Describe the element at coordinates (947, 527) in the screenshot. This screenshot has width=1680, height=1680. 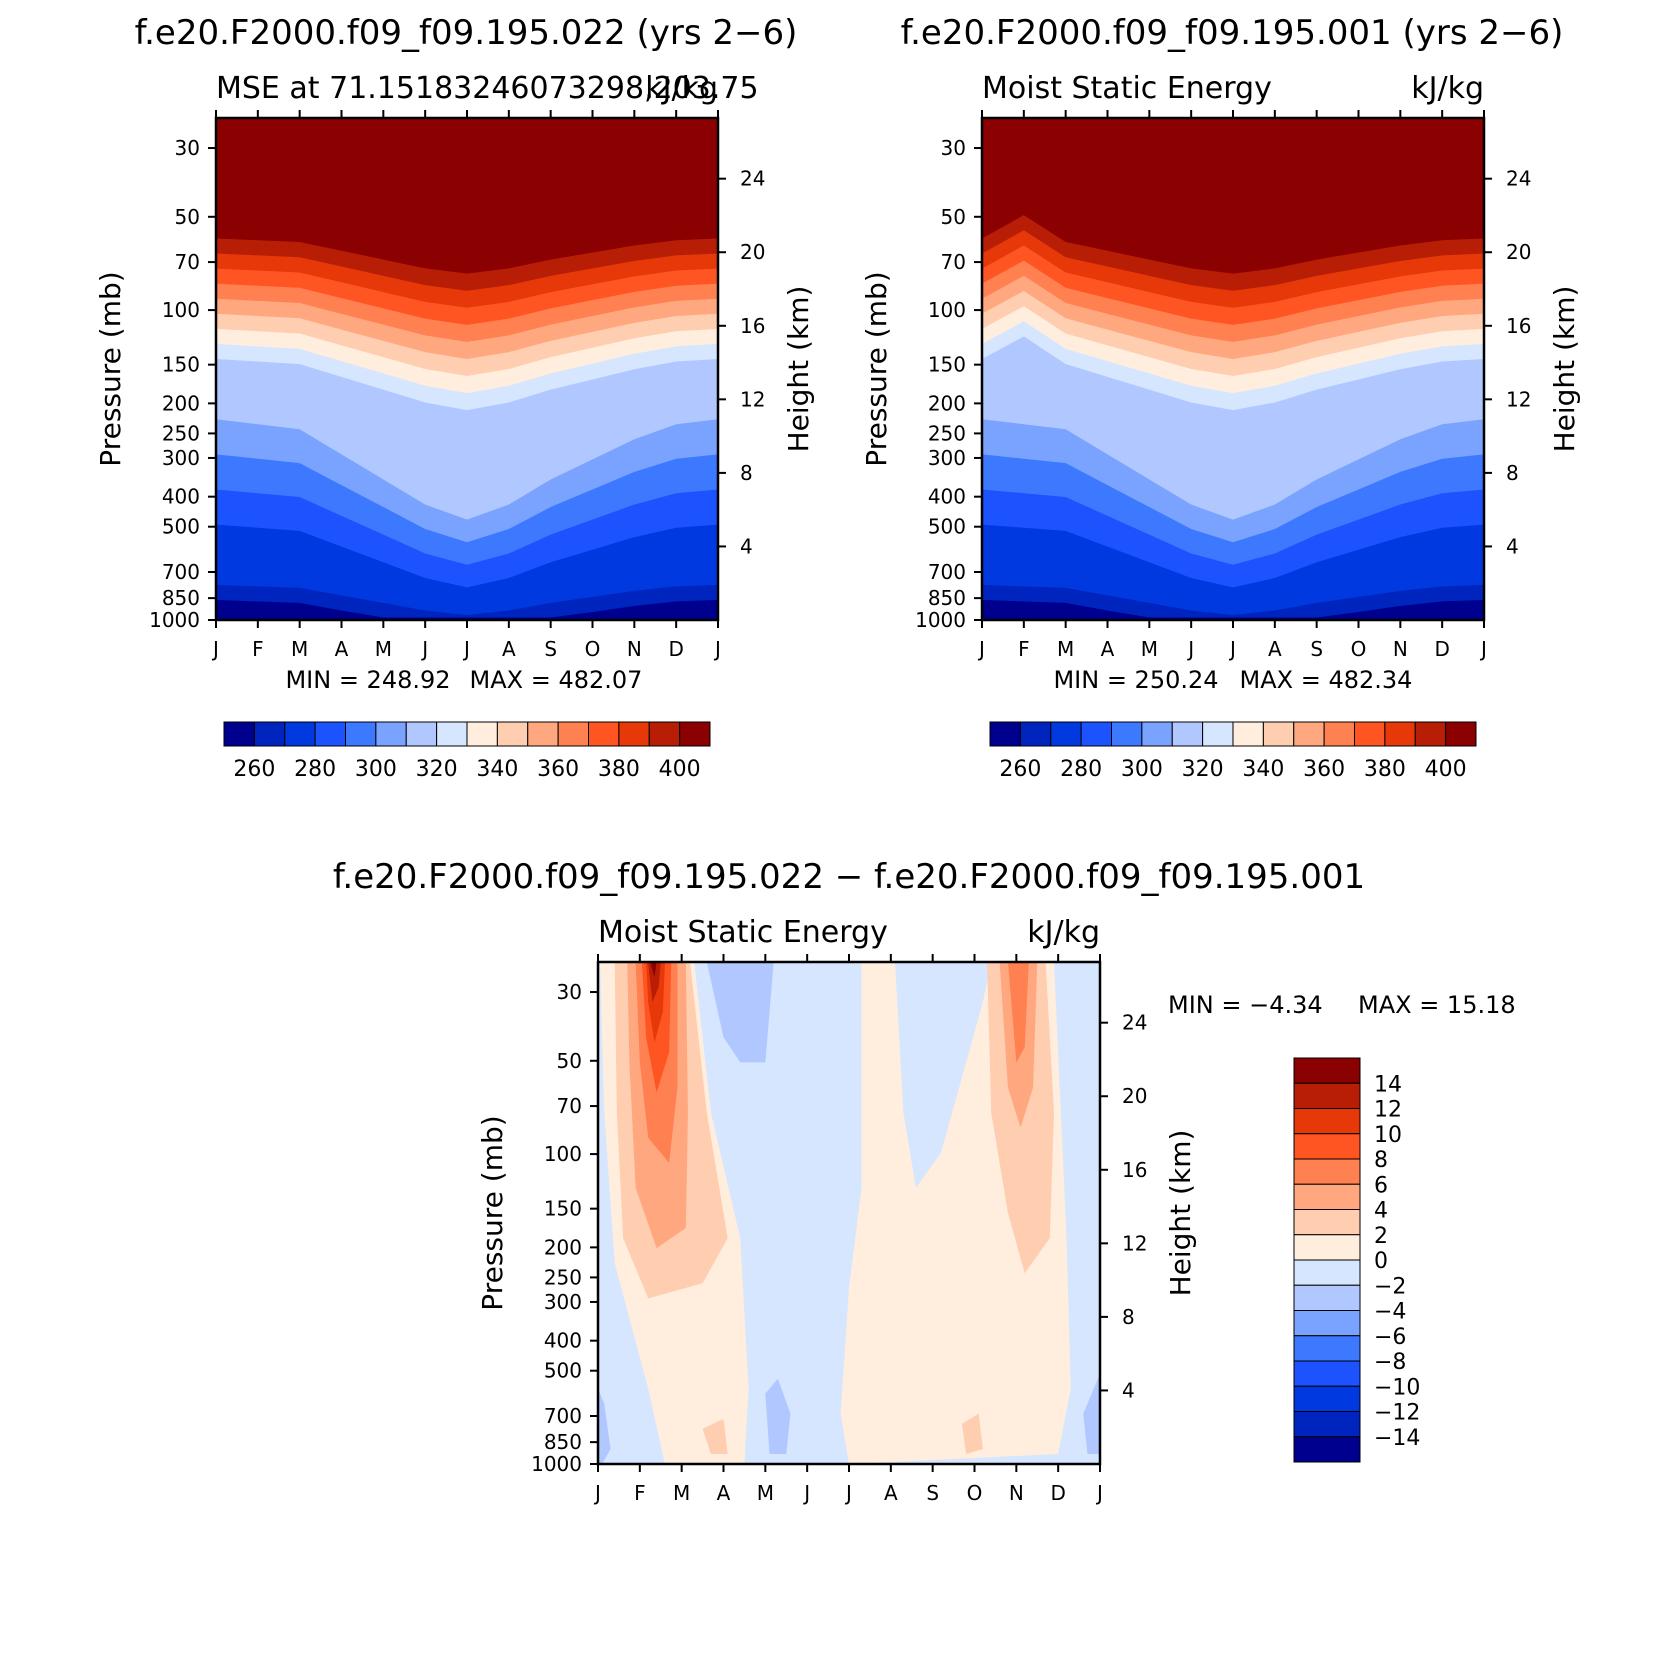
I see `y-tick-label: 500` at that location.